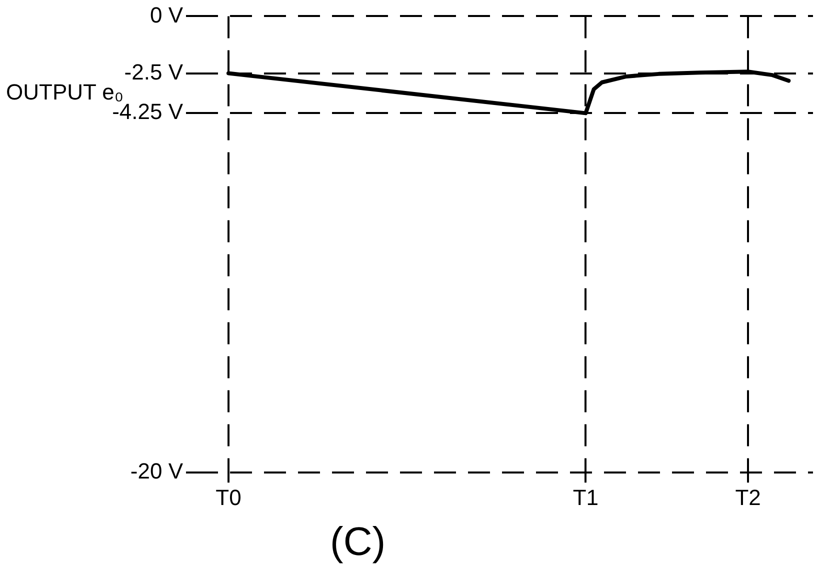 Image resolution: width=823 pixels, height=585 pixels. Describe the element at coordinates (748, 497) in the screenshot. I see `x-tick-label: T2` at that location.